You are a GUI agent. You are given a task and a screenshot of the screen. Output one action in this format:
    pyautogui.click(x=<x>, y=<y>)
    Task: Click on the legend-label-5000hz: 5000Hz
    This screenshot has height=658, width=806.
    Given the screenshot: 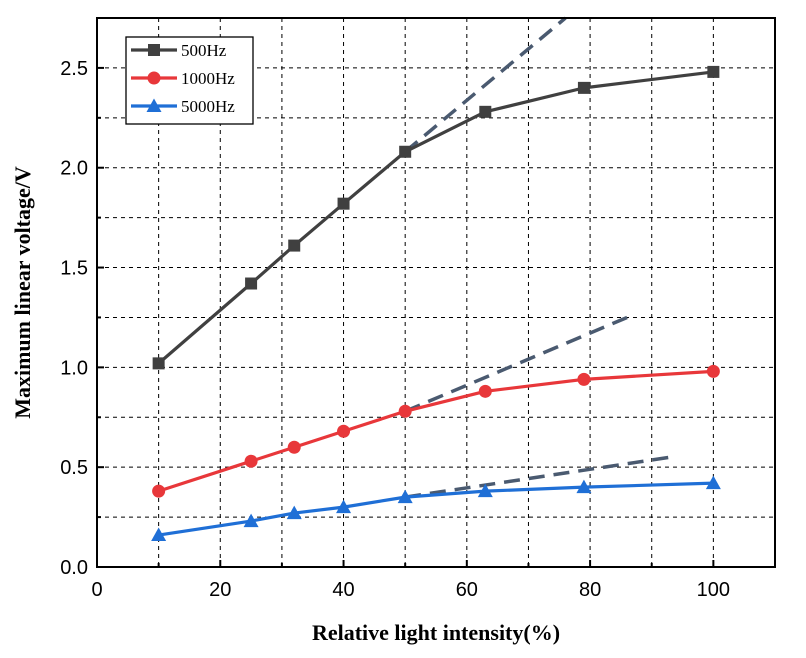 What is the action you would take?
    pyautogui.click(x=208, y=106)
    